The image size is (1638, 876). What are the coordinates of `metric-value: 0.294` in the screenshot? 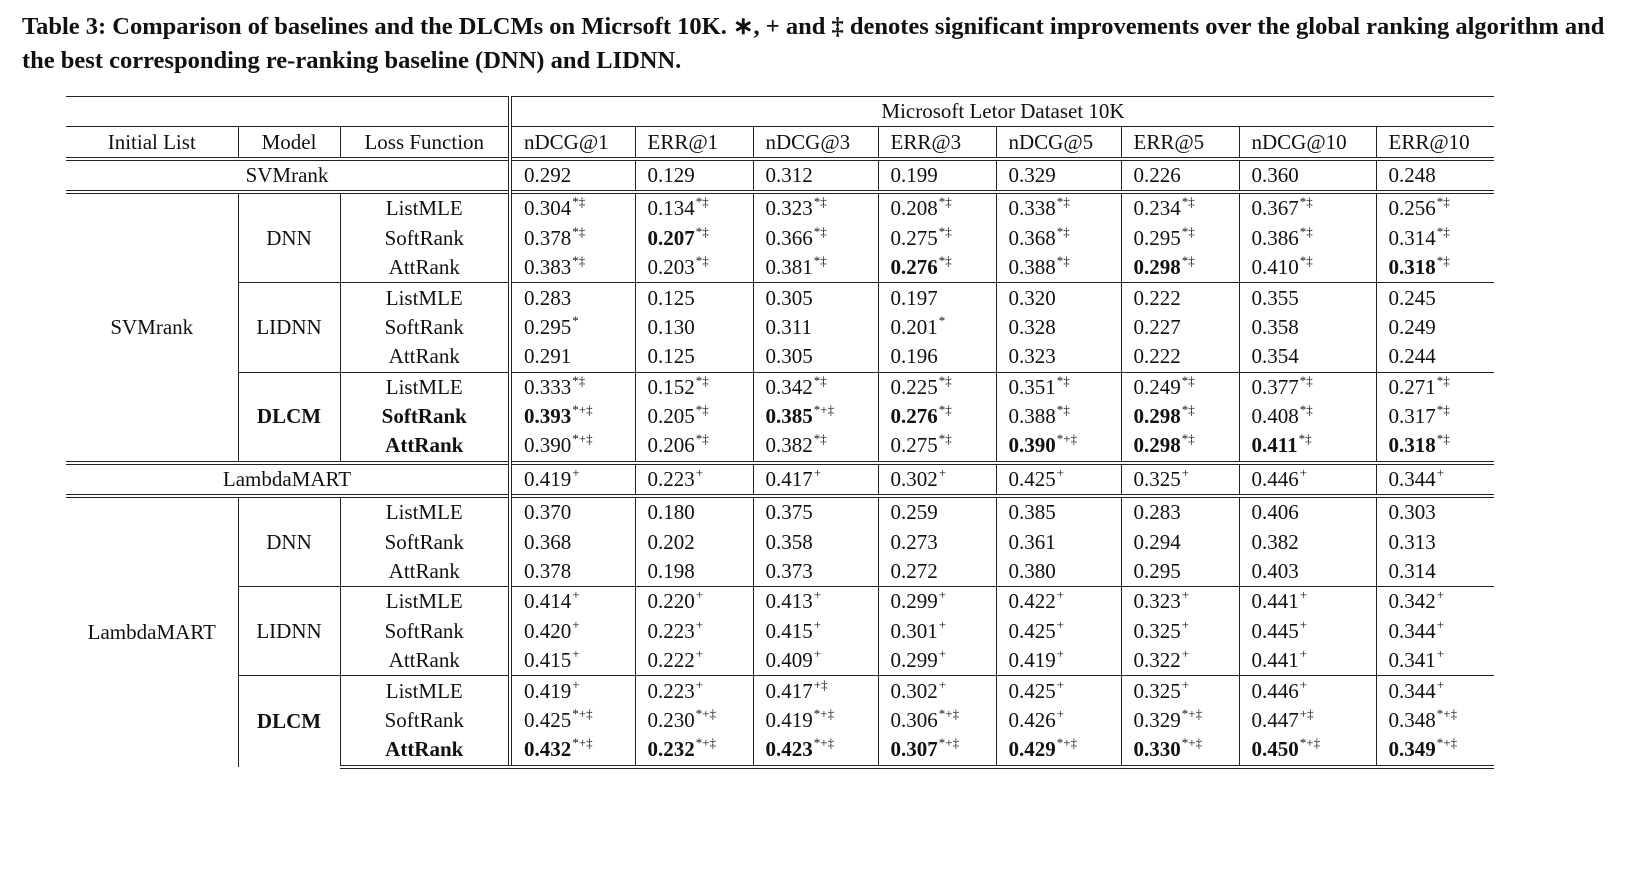 It's located at (1157, 541).